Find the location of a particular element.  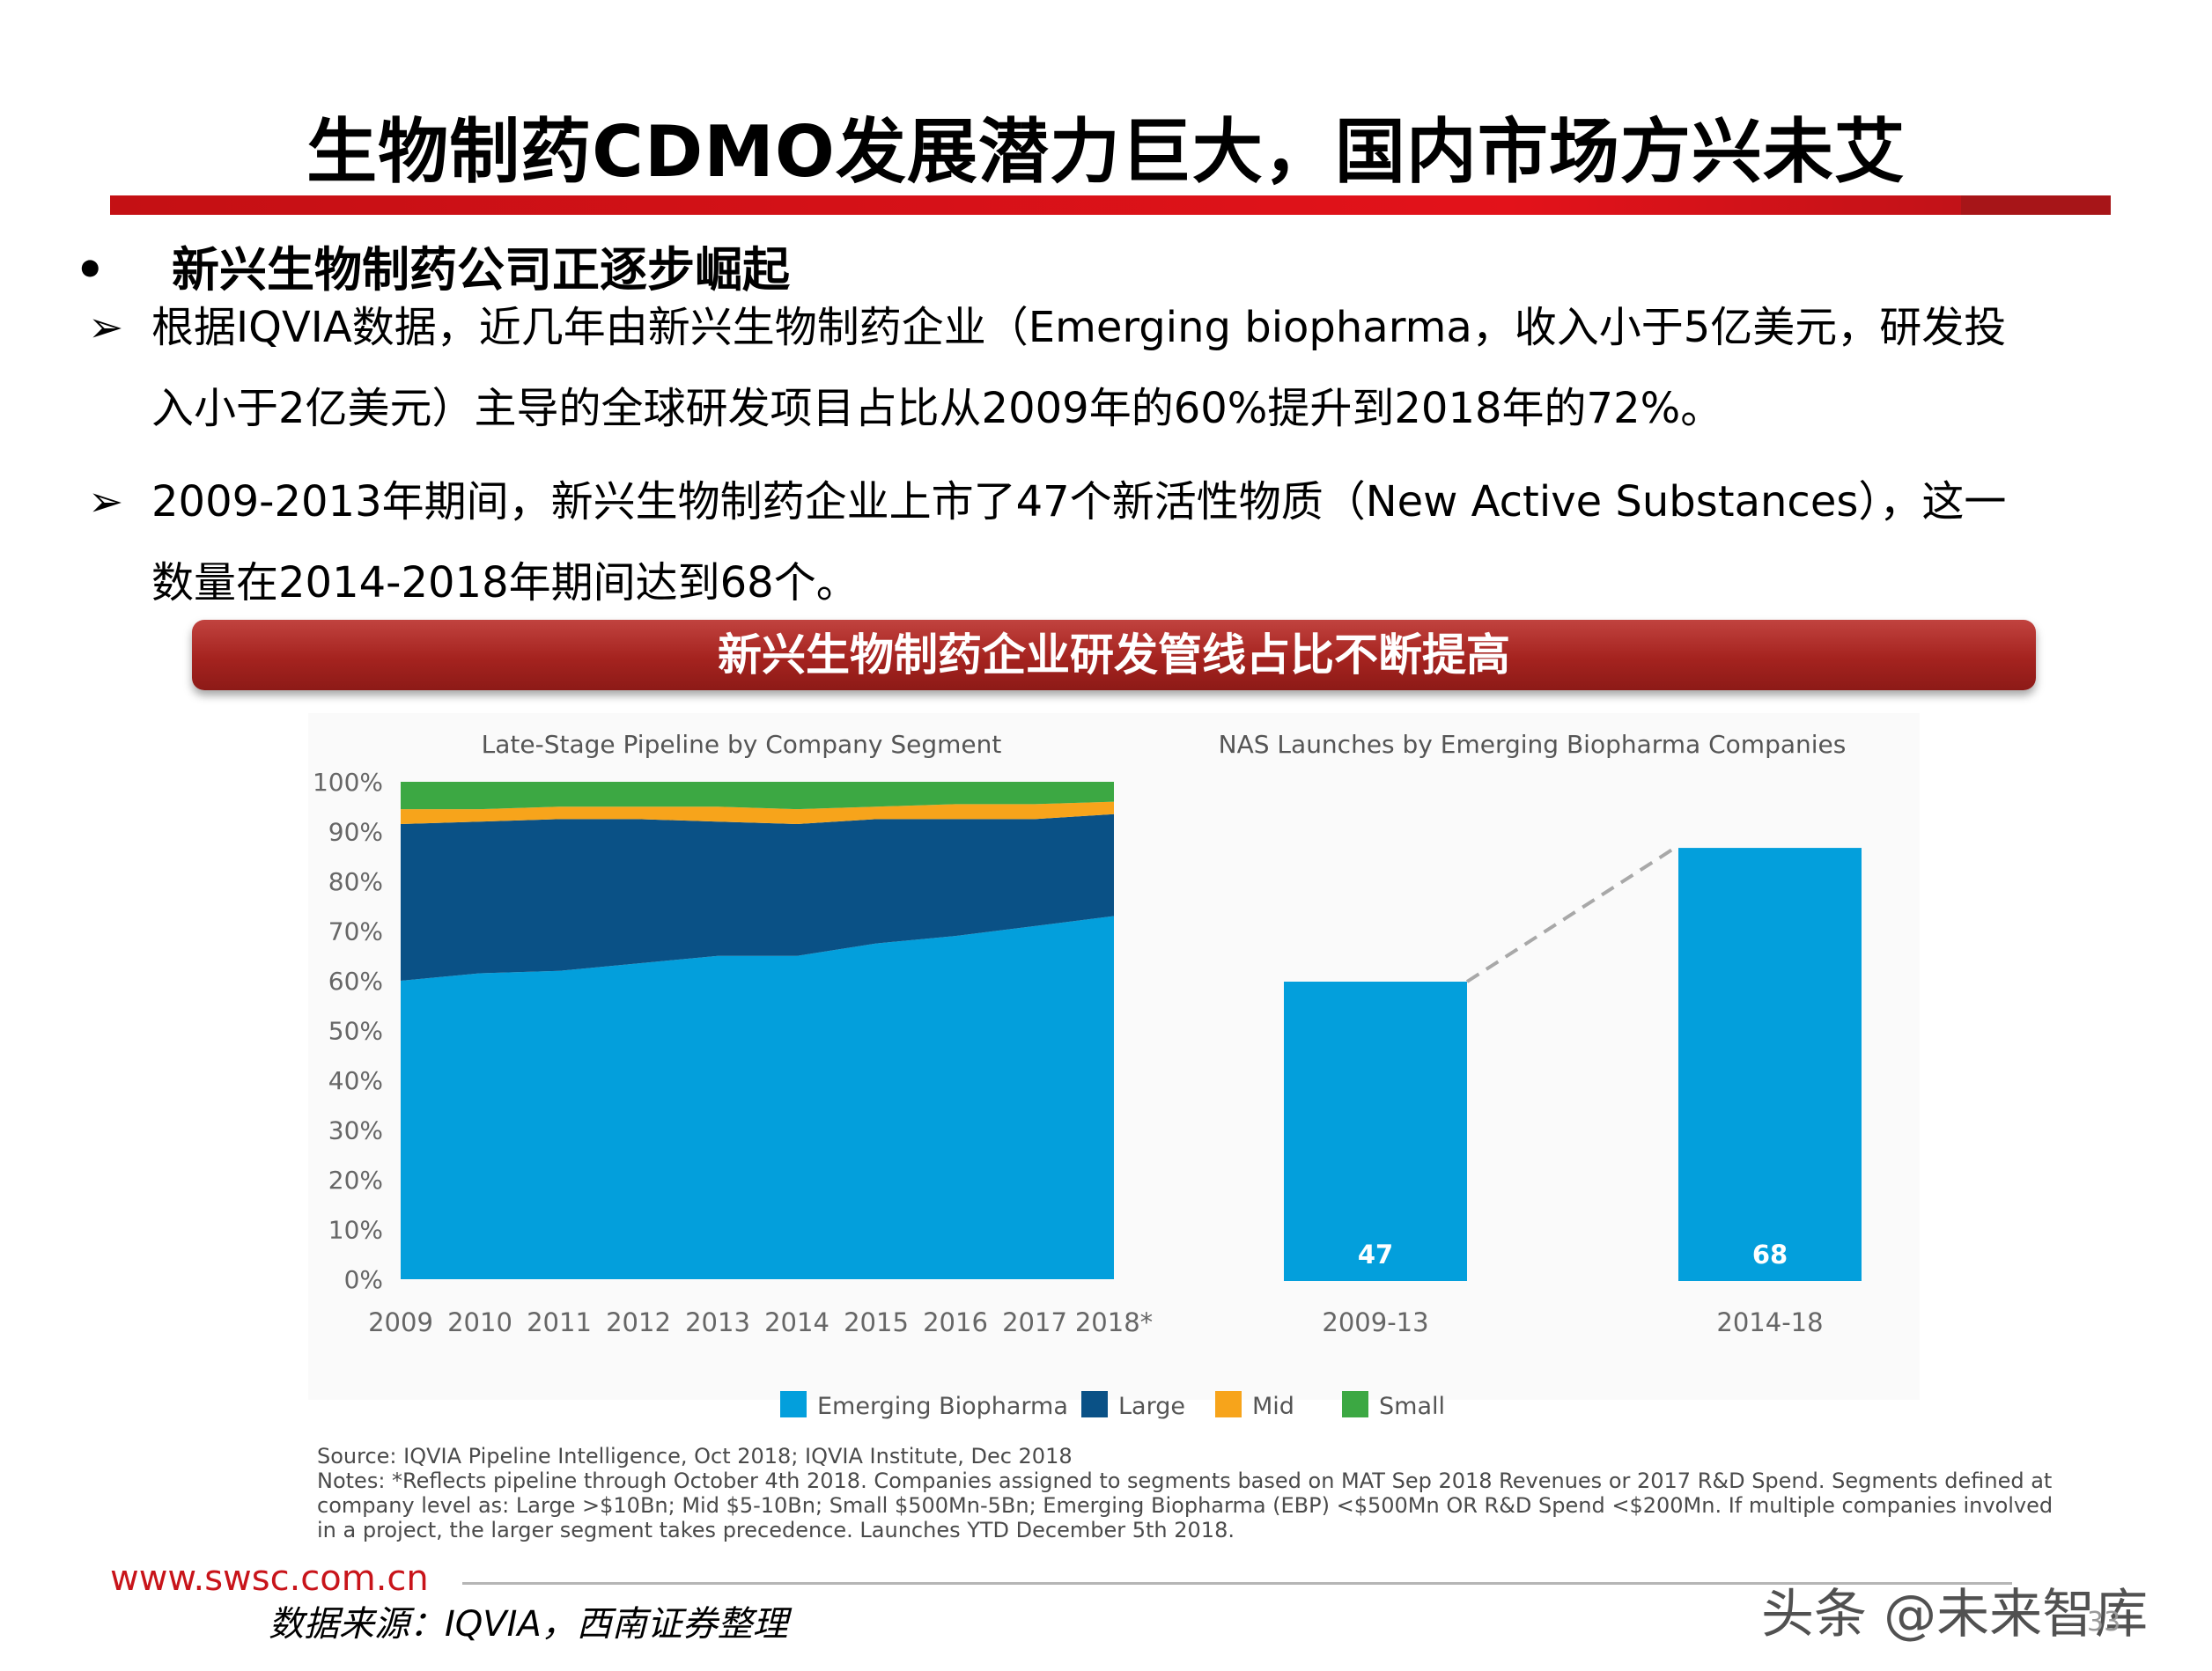

area-series-emerging-biopharma is located at coordinates (757, 1098).